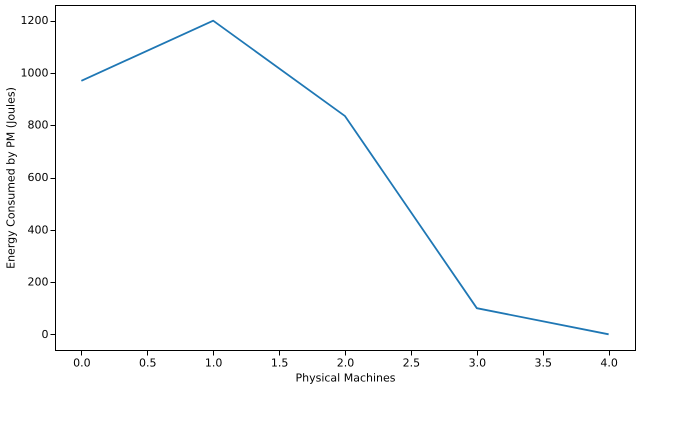  I want to click on y-tick-label: 1200, so click(34, 21).